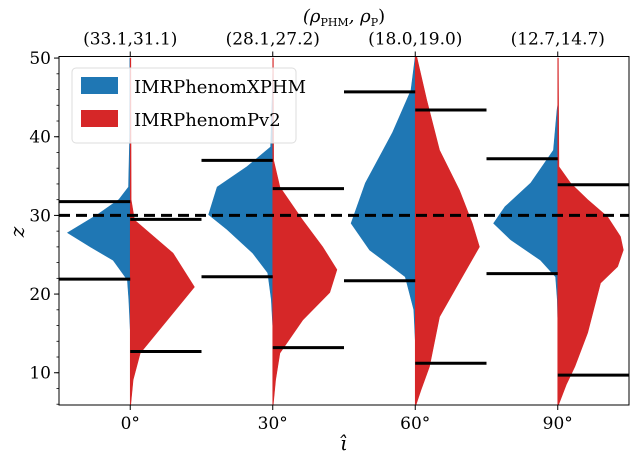 This screenshot has height=465, width=637. I want to click on x-tick-label: 30°, so click(273, 424).